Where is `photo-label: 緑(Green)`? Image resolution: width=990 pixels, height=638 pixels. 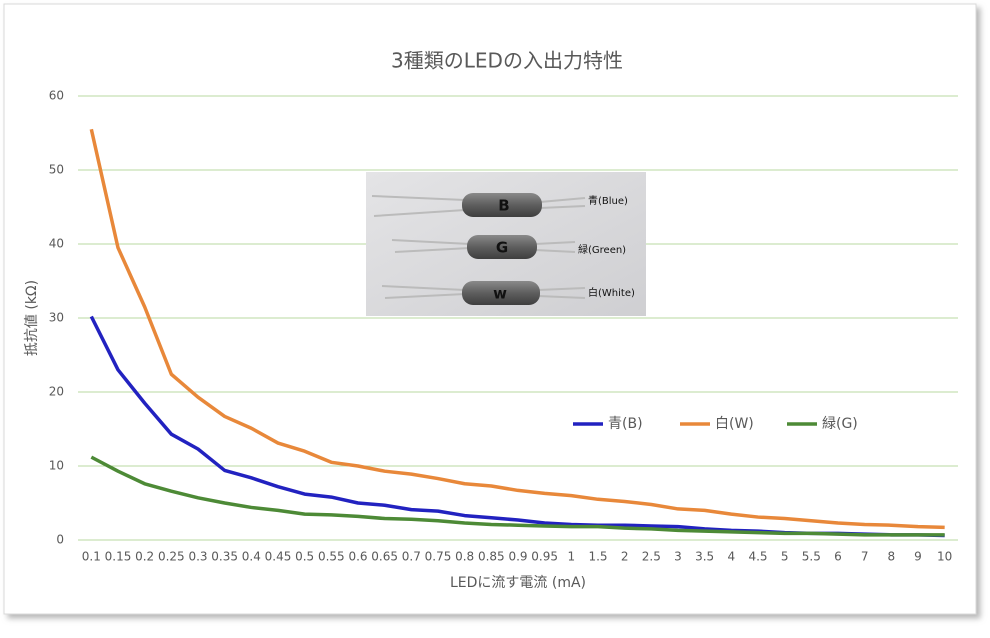
photo-label: 緑(Green) is located at coordinates (602, 249).